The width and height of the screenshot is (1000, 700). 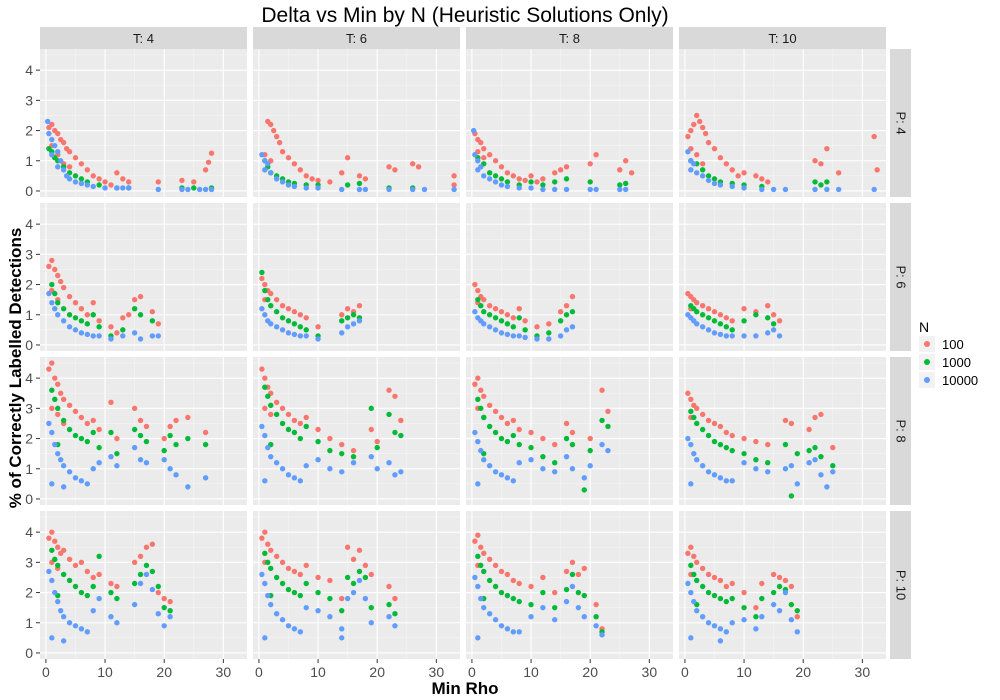 I want to click on x-tick-label: 10, so click(x=318, y=672).